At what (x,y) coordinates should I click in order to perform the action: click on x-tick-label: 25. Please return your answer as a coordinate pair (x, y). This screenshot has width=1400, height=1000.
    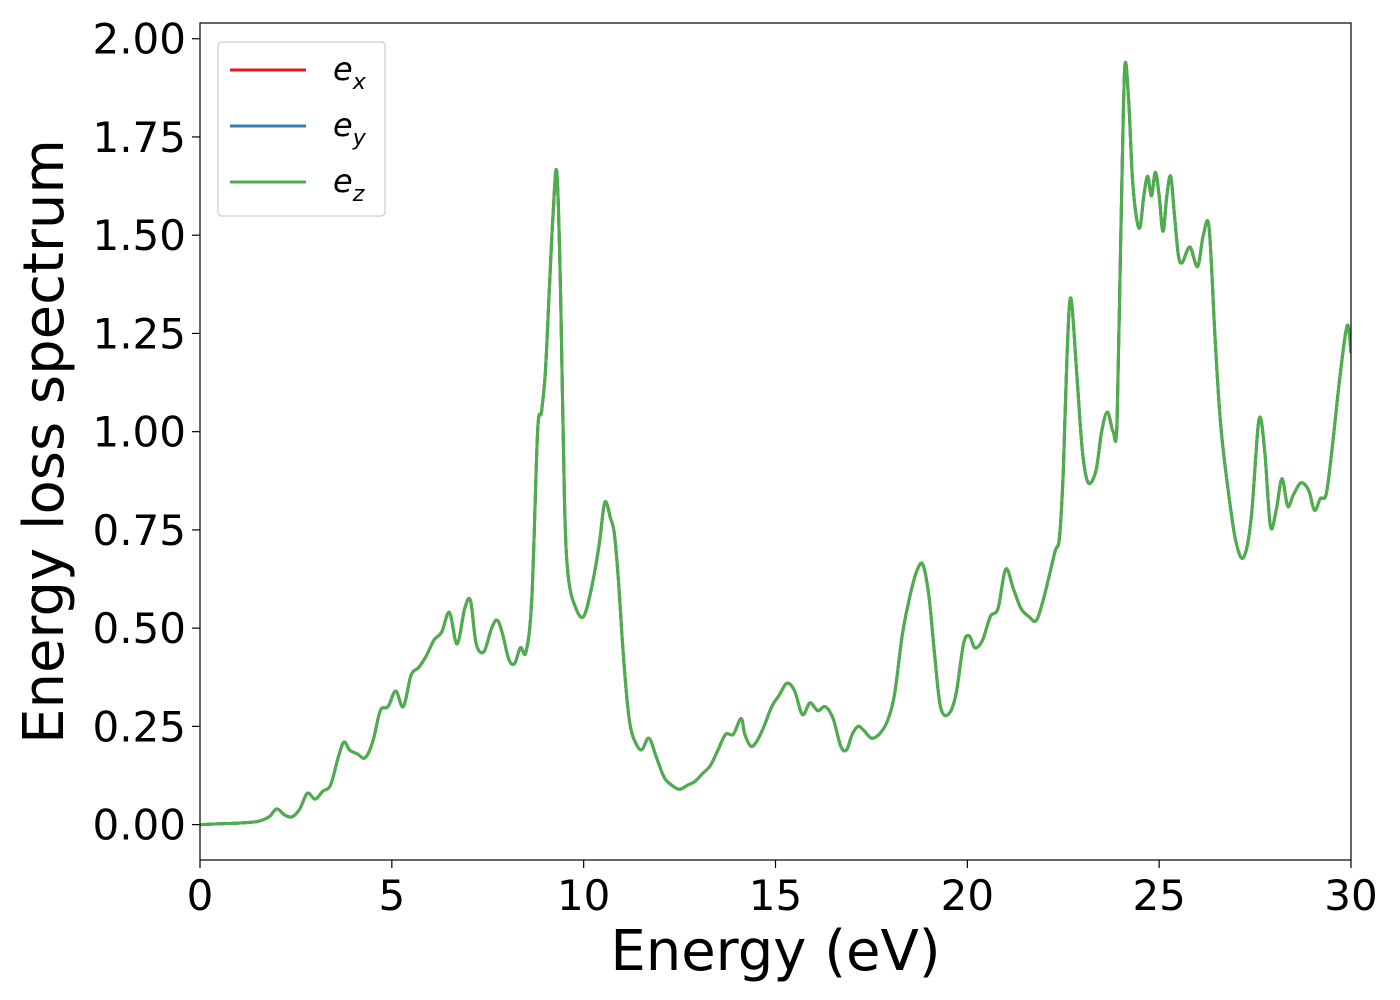
    Looking at the image, I should click on (1158, 895).